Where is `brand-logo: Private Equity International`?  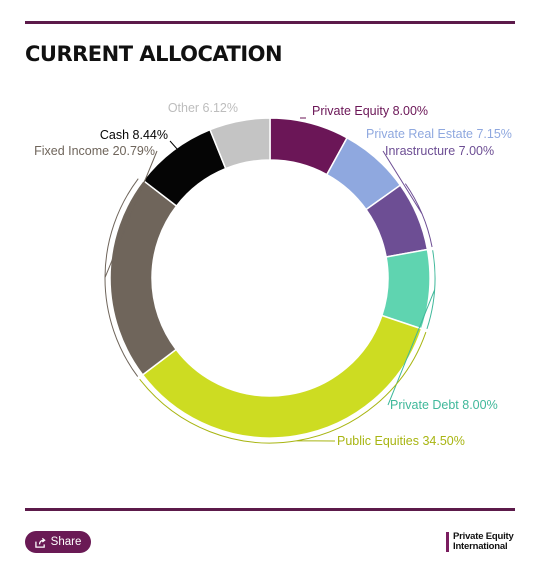 brand-logo: Private Equity International is located at coordinates (480, 542).